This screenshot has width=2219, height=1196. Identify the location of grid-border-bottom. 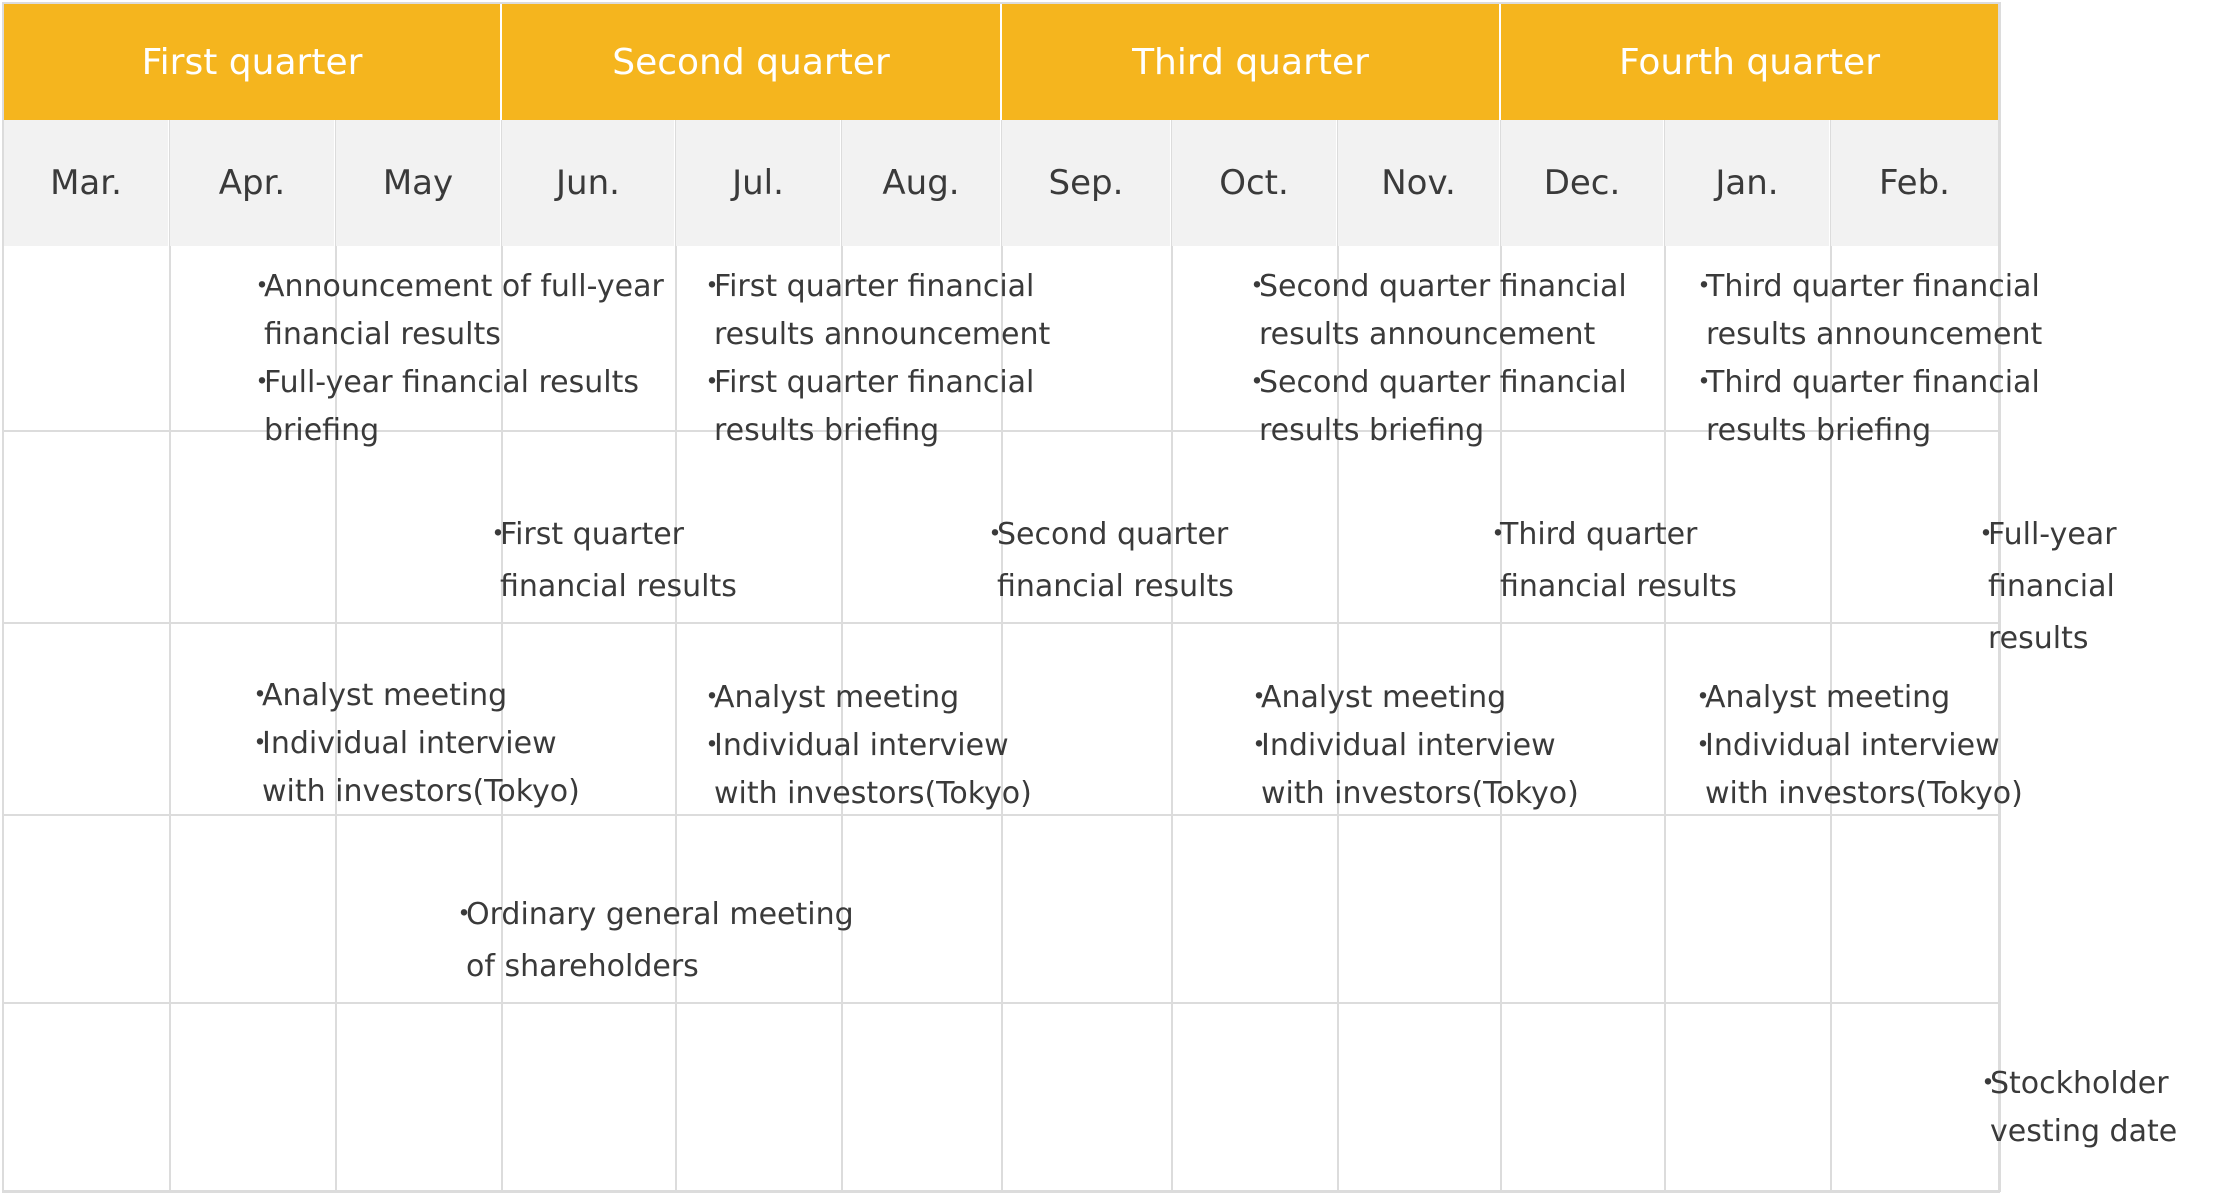
(1001, 1191).